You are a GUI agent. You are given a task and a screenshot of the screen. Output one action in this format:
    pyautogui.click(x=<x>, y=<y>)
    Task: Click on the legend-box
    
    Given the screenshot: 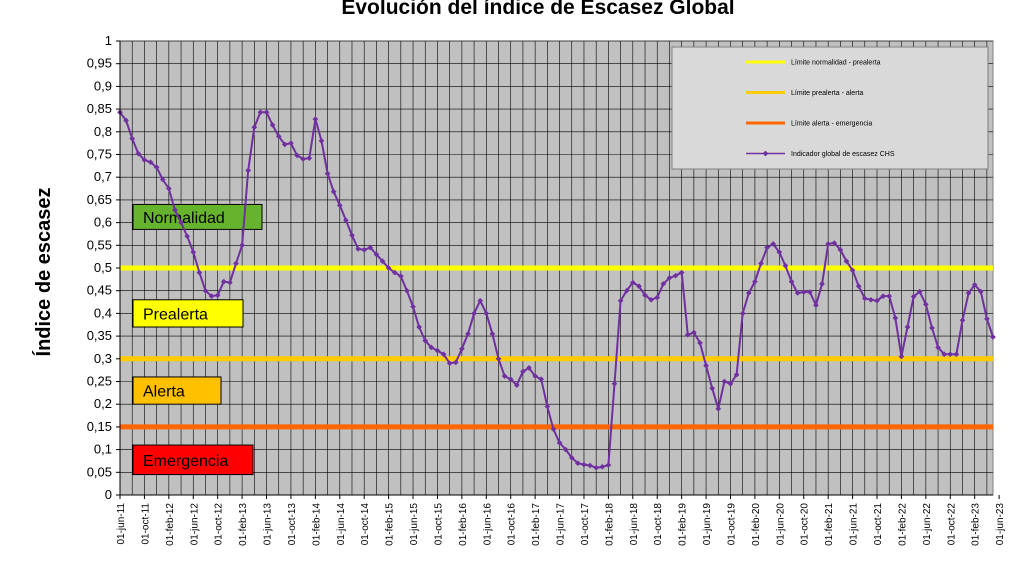 What is the action you would take?
    pyautogui.click(x=830, y=108)
    